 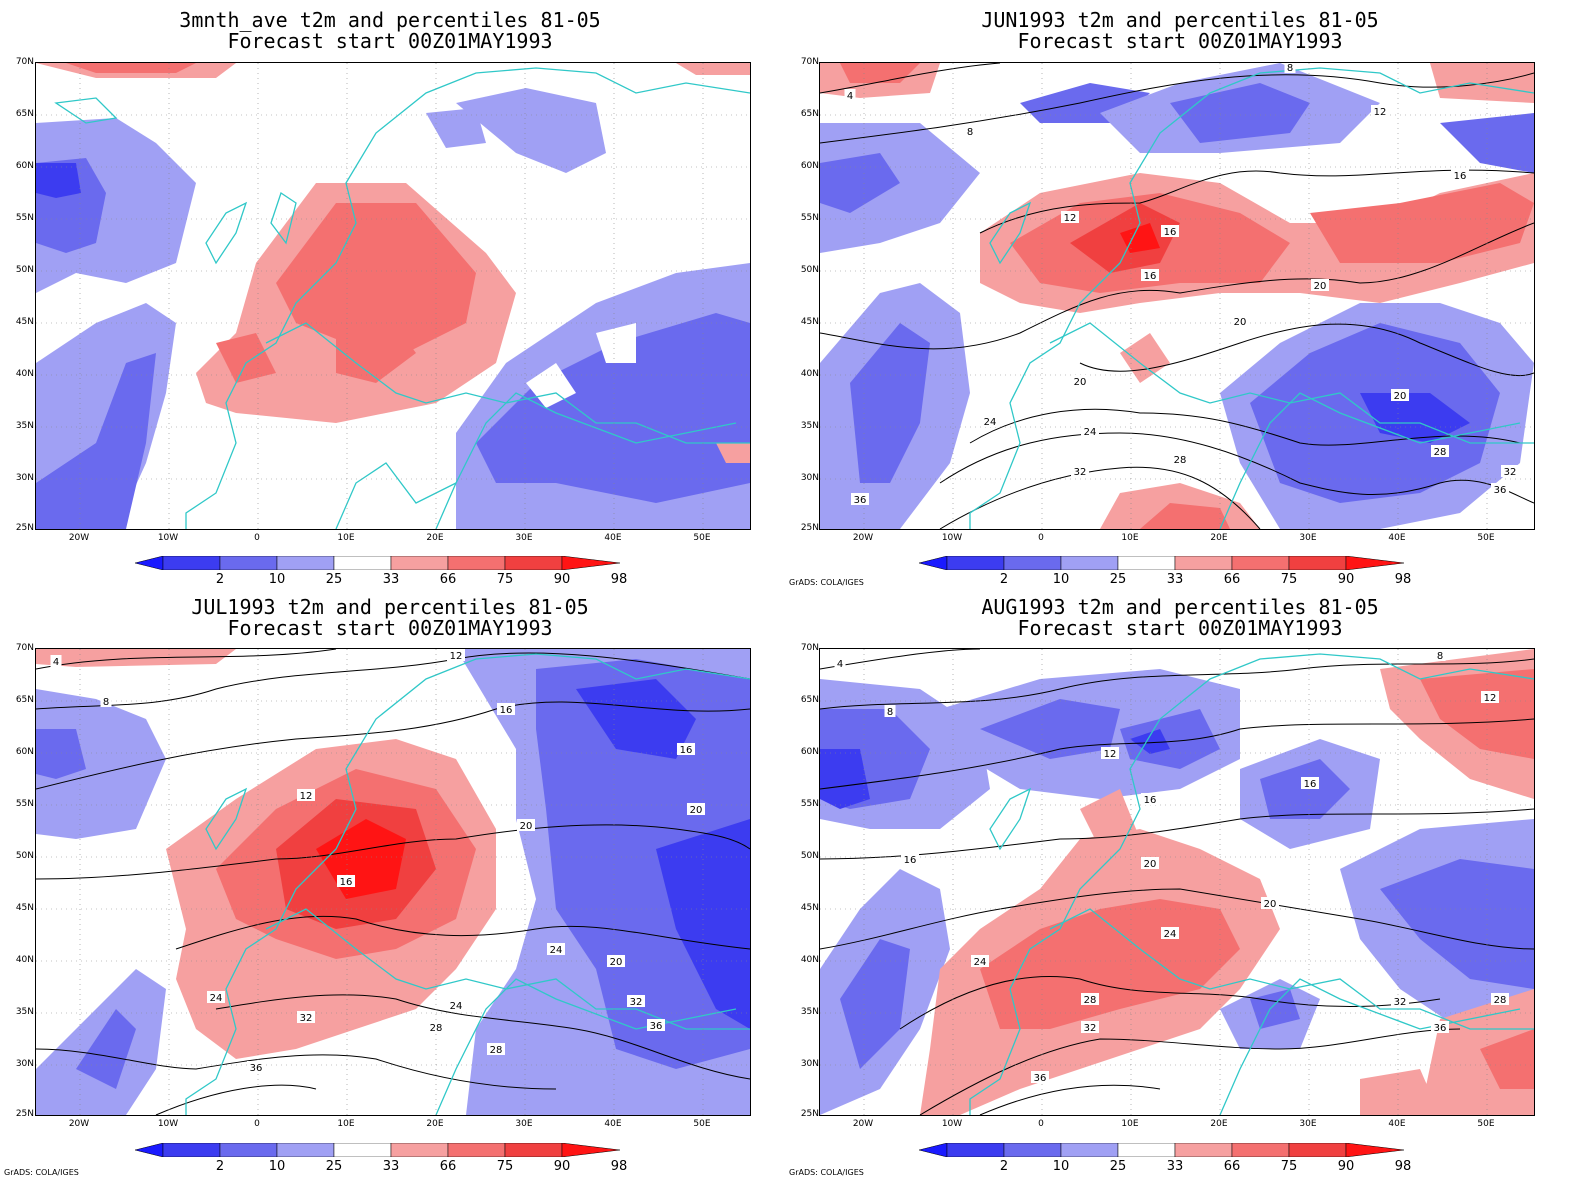 I want to click on lat-label: 60N, so click(x=24, y=166).